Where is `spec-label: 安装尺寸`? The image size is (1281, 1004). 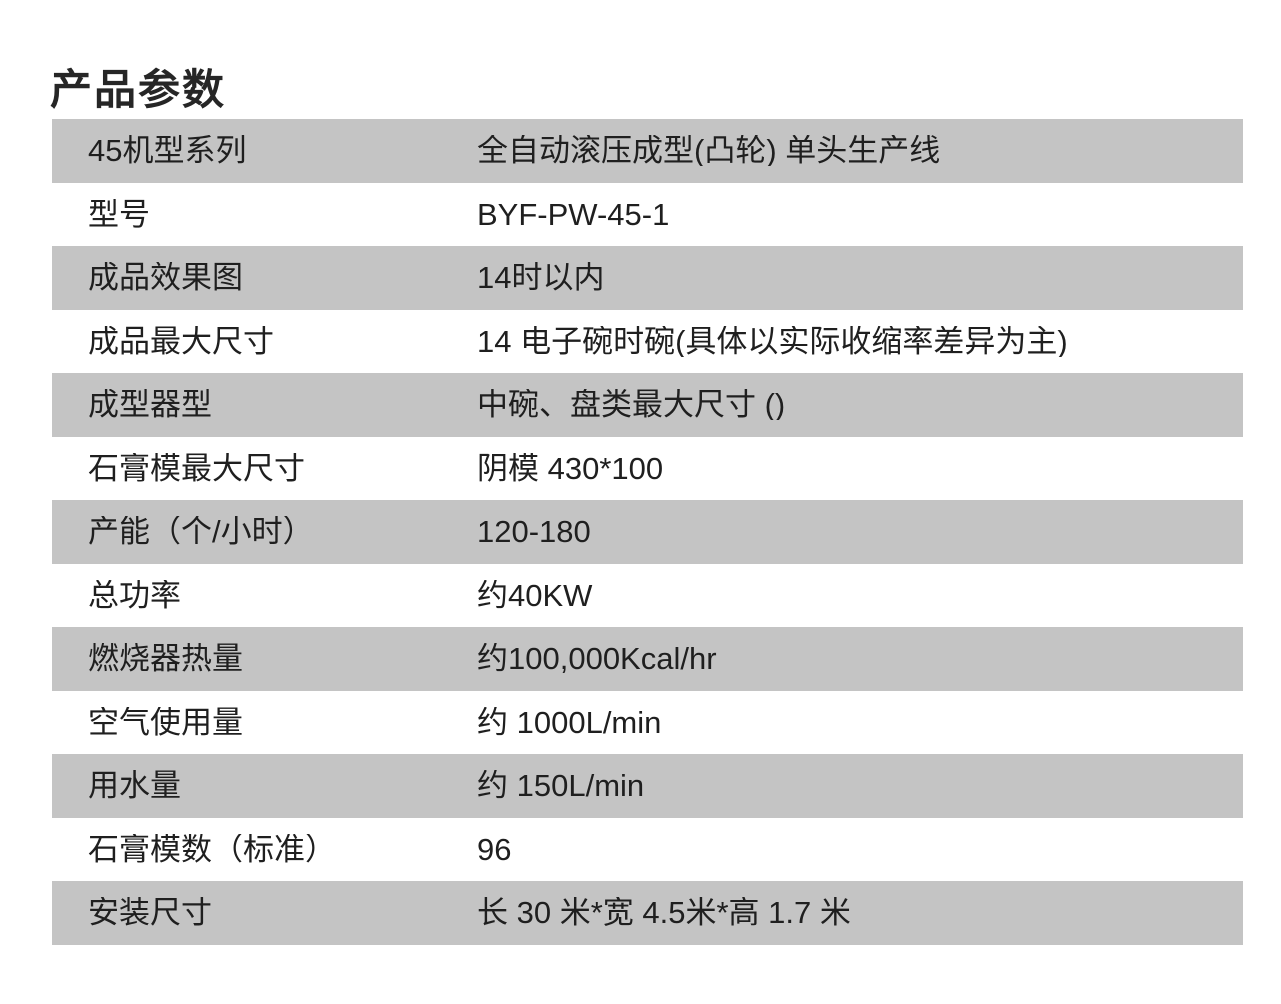
spec-label: 安装尺寸 is located at coordinates (150, 913).